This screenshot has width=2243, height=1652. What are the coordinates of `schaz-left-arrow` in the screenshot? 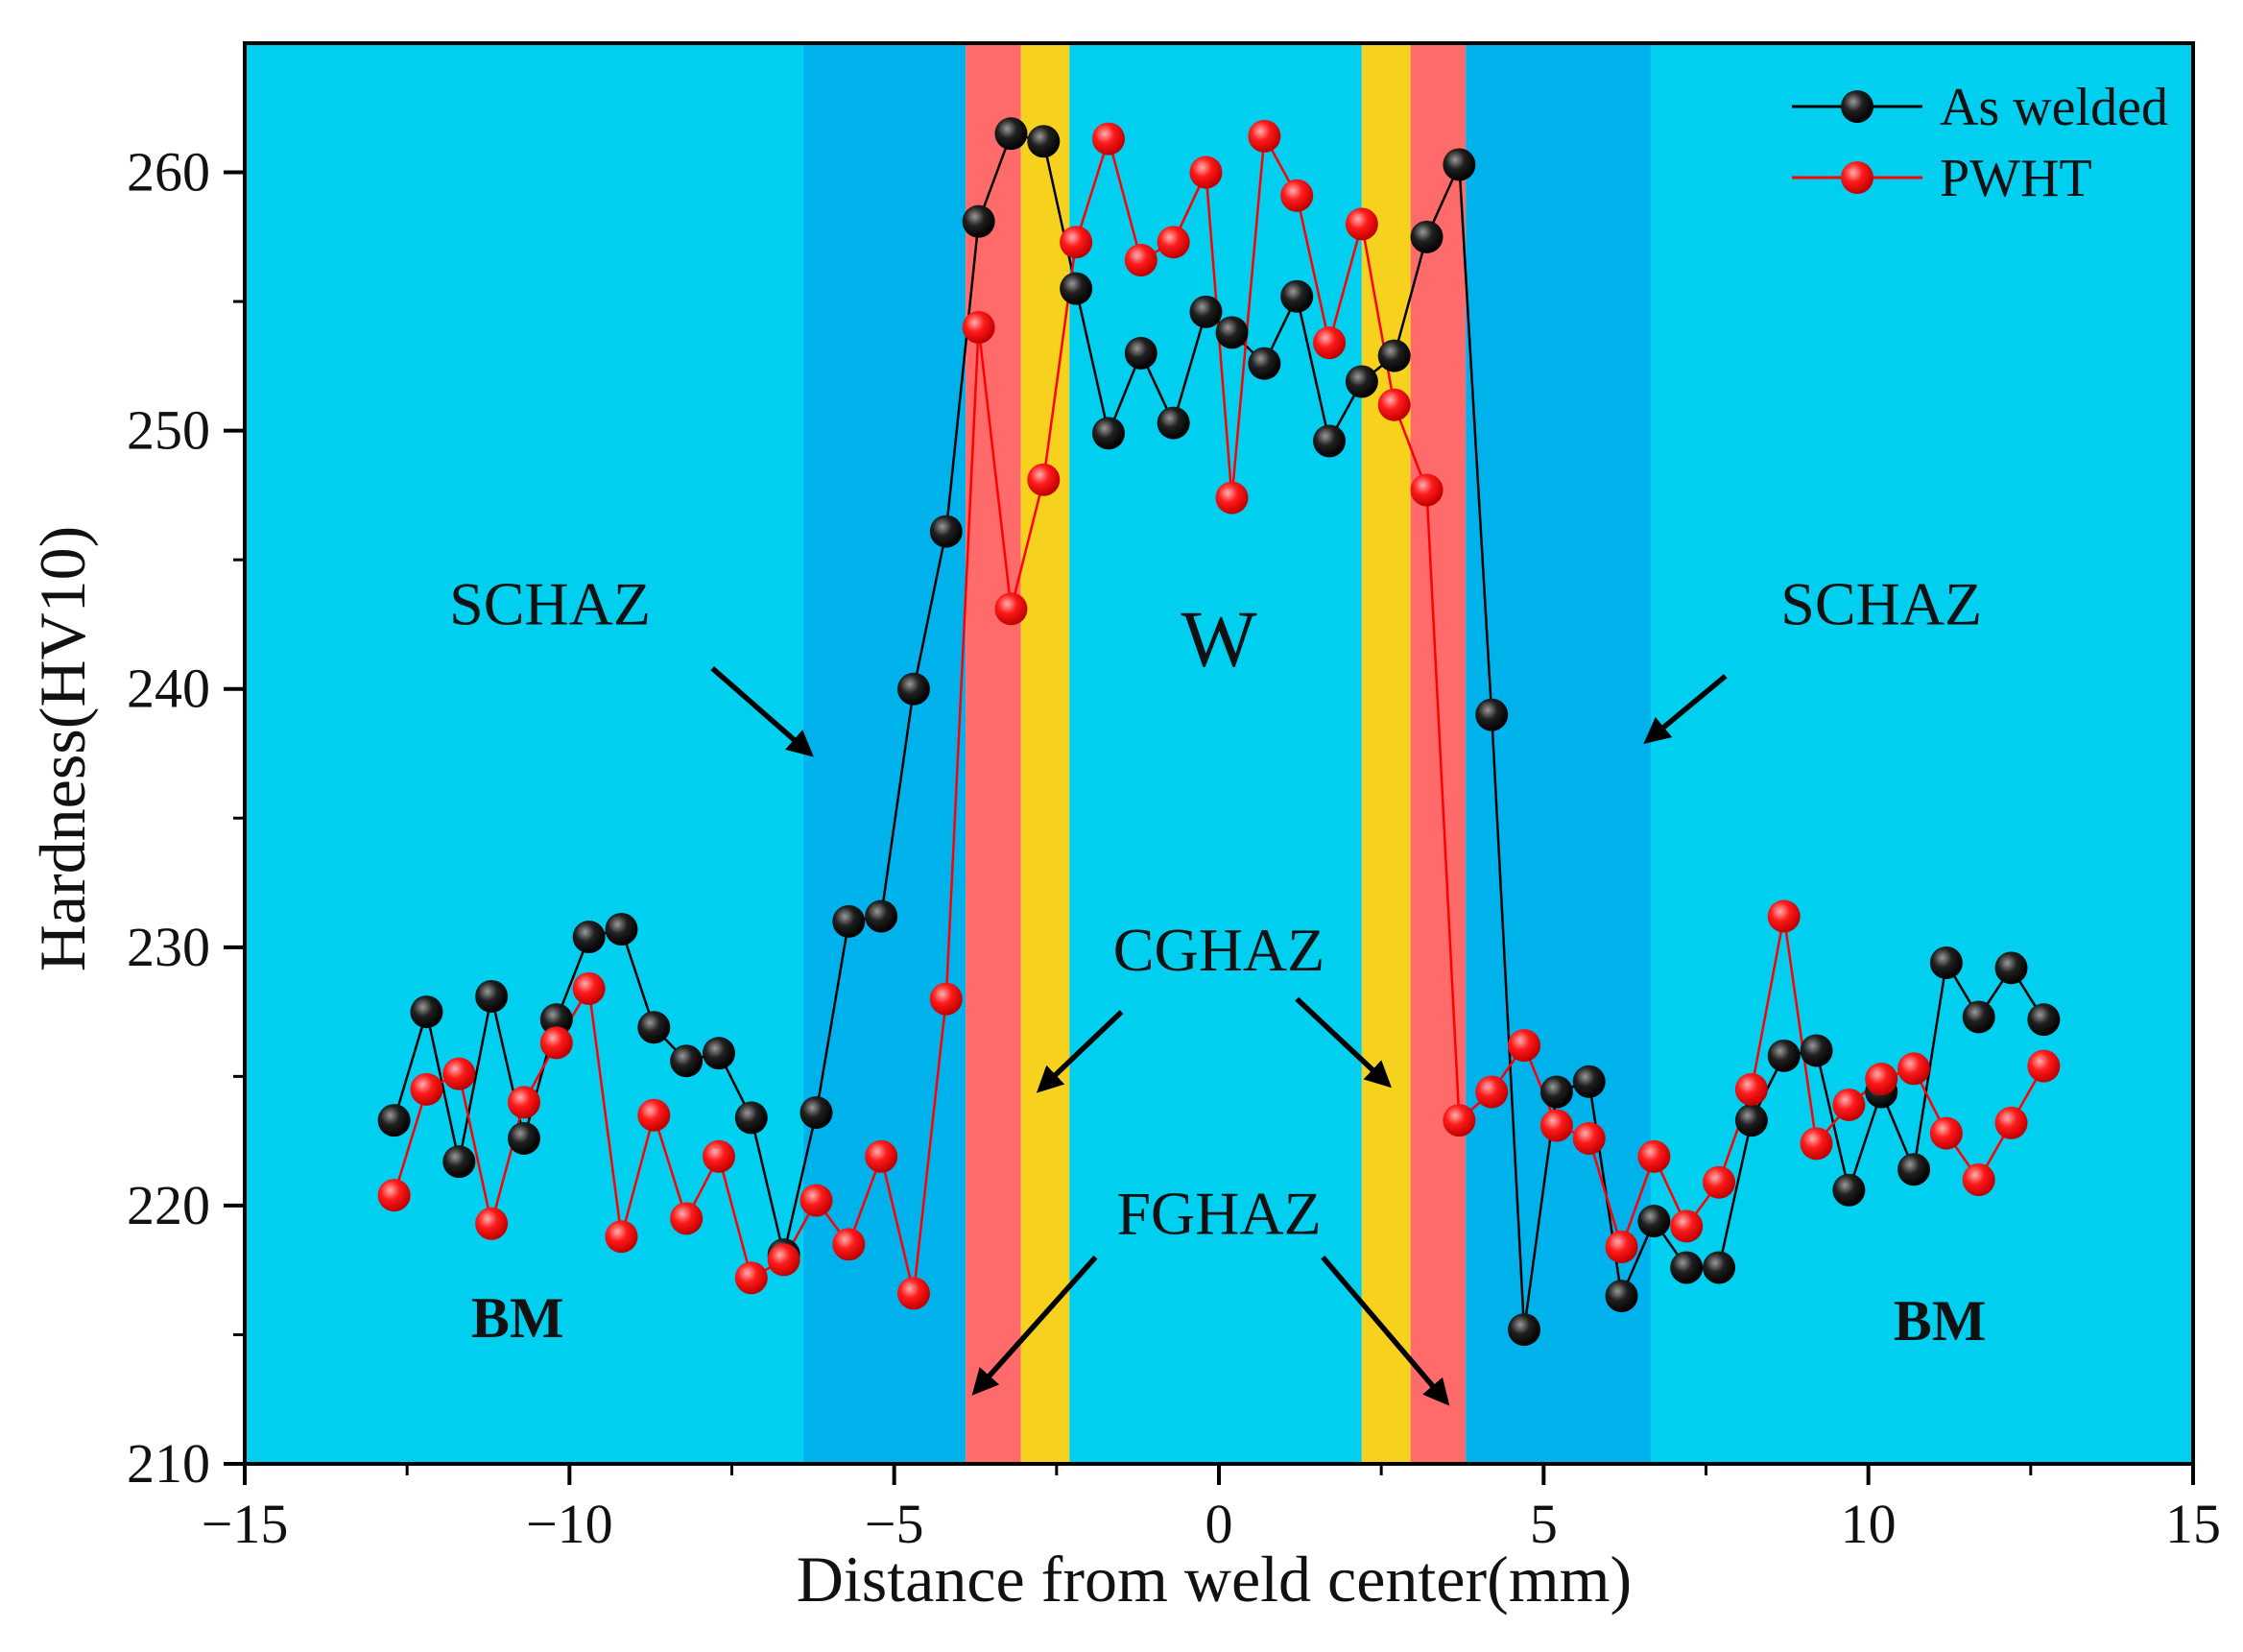 It's located at (762, 711).